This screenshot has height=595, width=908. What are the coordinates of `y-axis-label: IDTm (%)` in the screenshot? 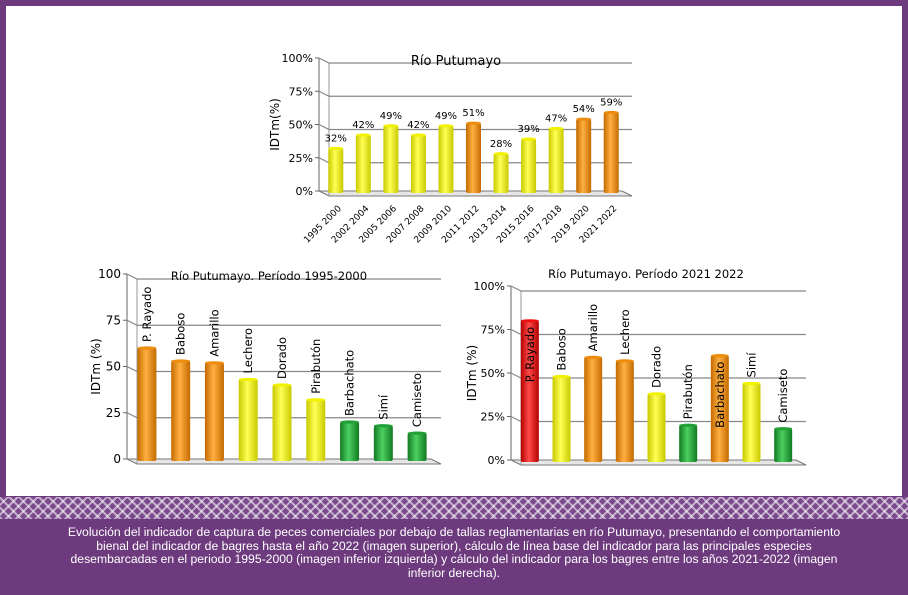 It's located at (96, 366).